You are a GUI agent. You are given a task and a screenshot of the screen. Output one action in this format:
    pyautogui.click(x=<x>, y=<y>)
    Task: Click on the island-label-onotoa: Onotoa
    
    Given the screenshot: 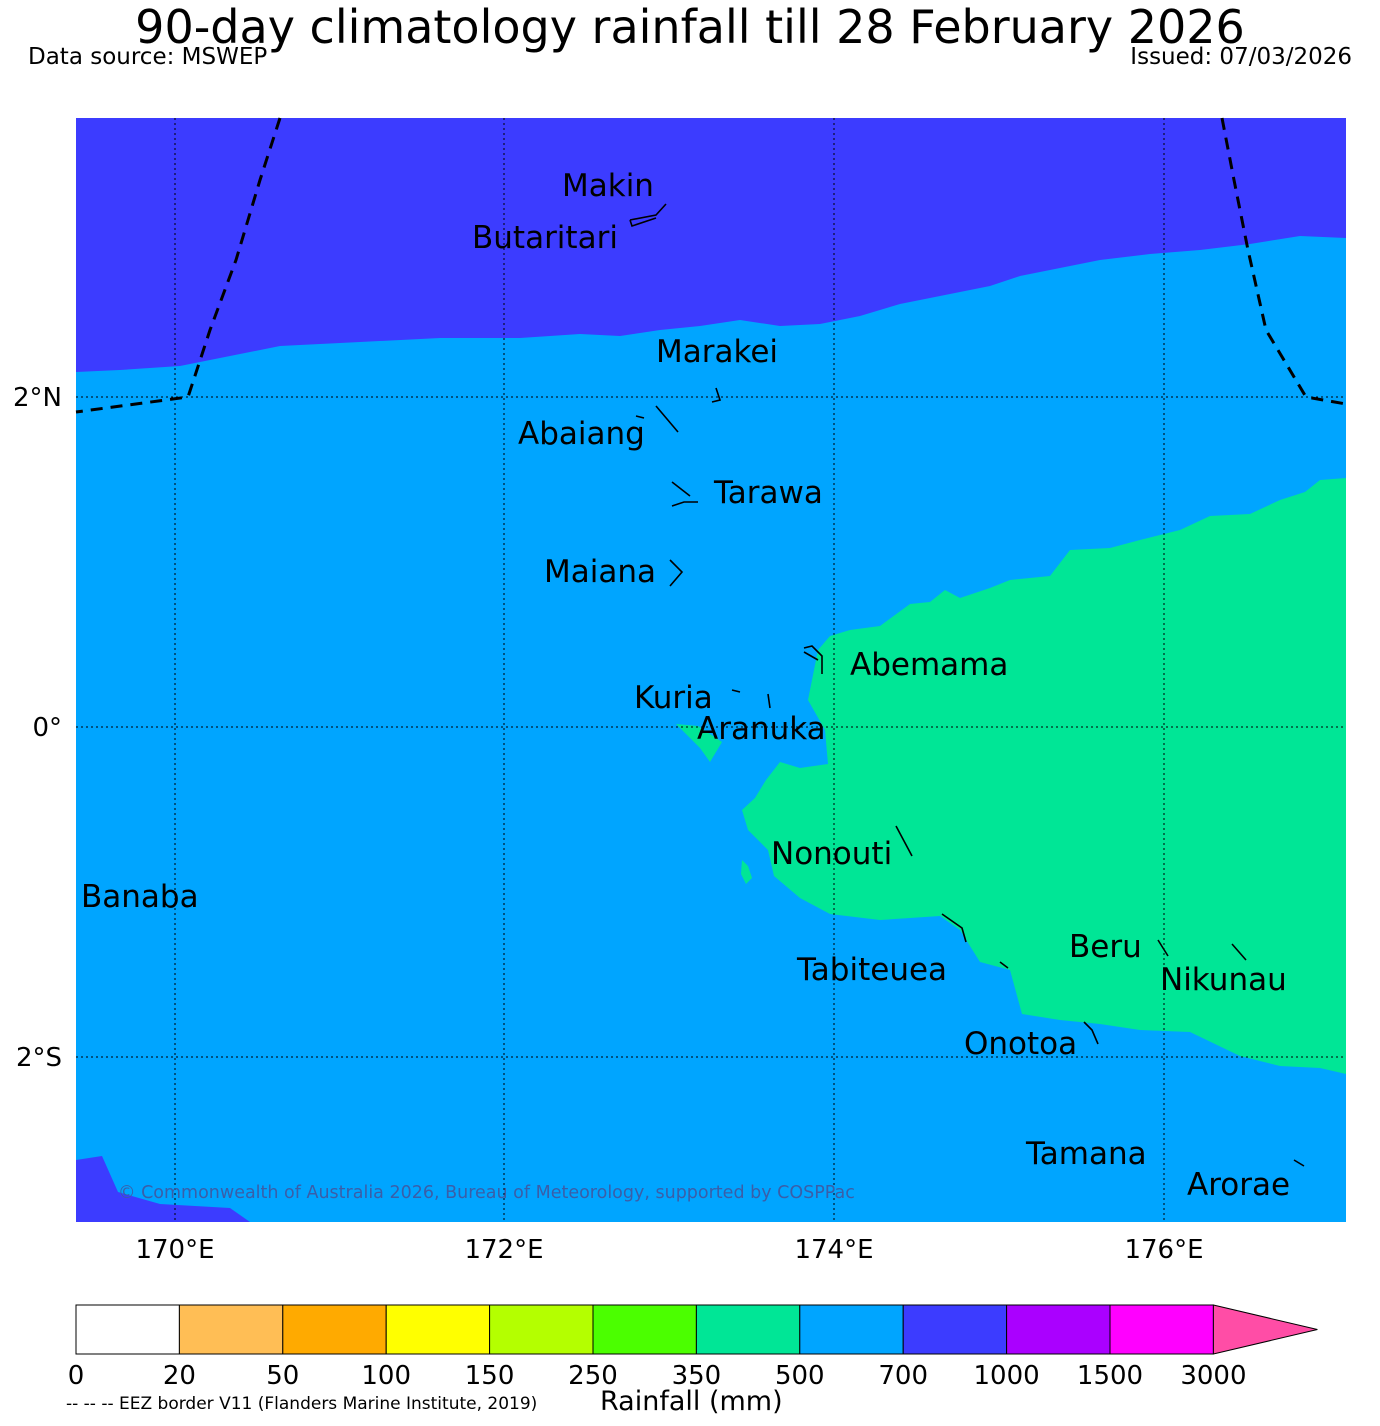 What is the action you would take?
    pyautogui.click(x=1020, y=1044)
    